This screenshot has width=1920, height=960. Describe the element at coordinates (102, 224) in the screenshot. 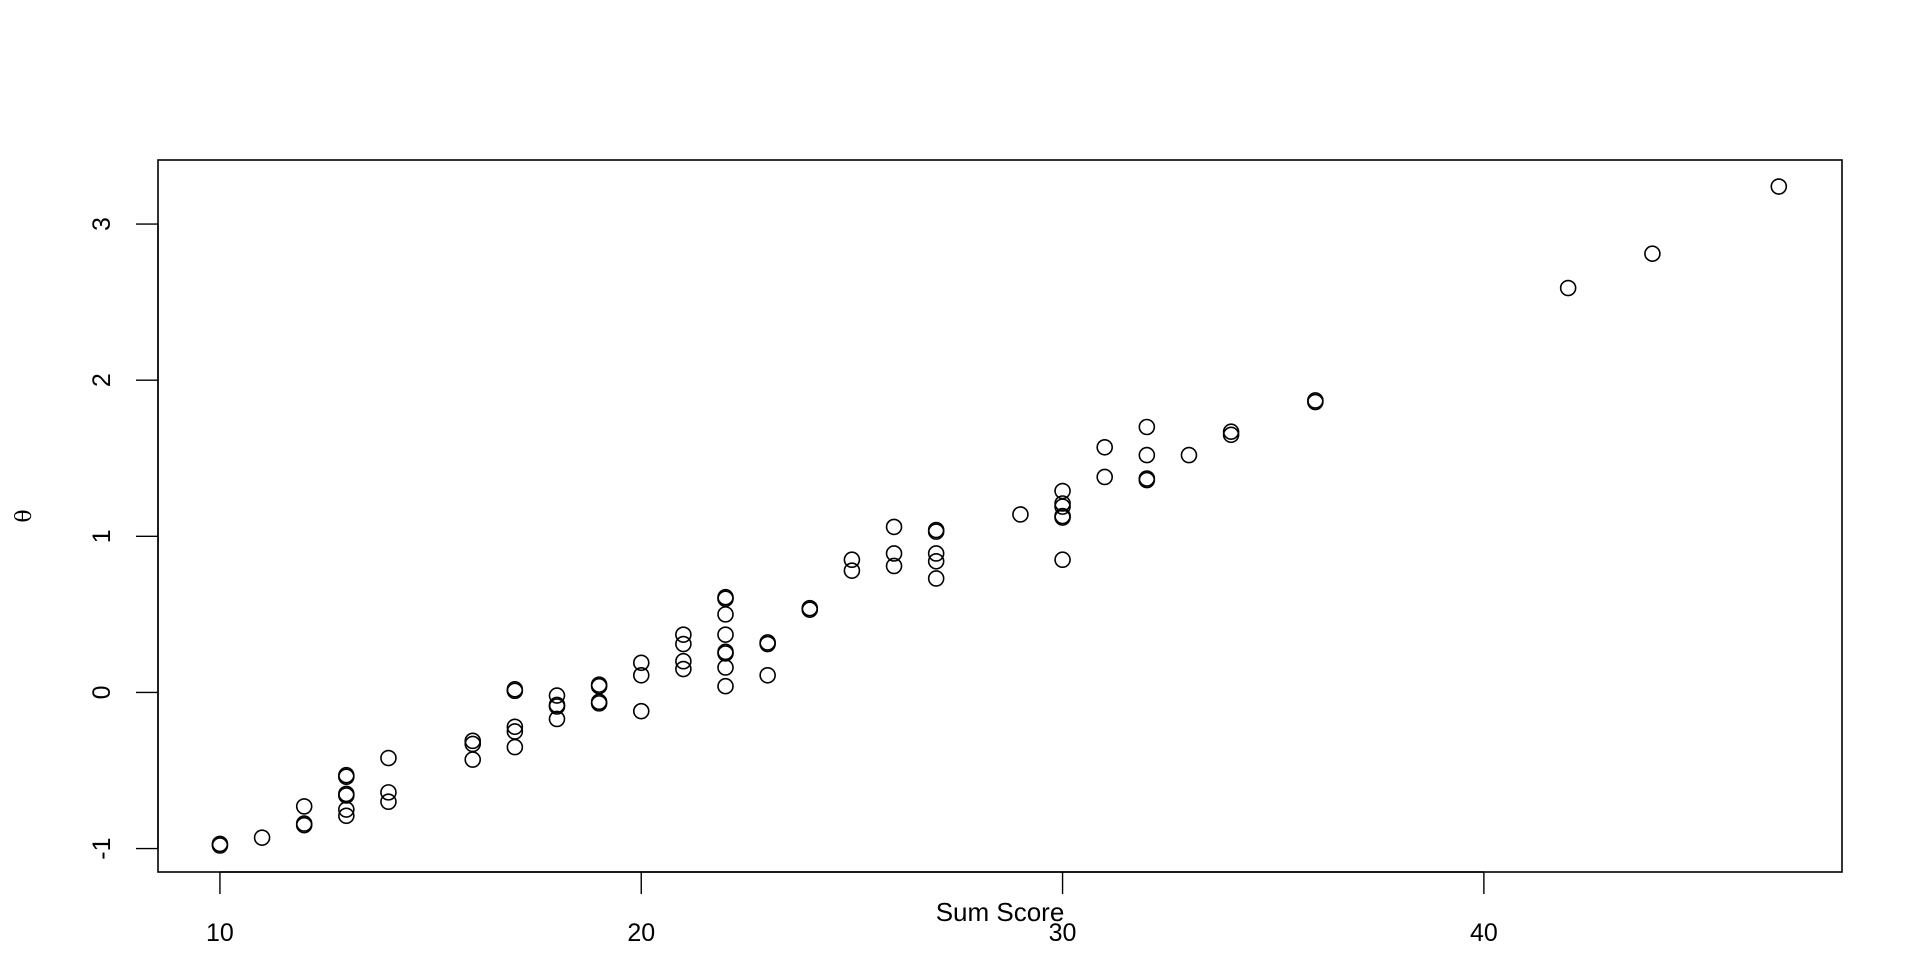

I see `y-tick-label: 3` at that location.